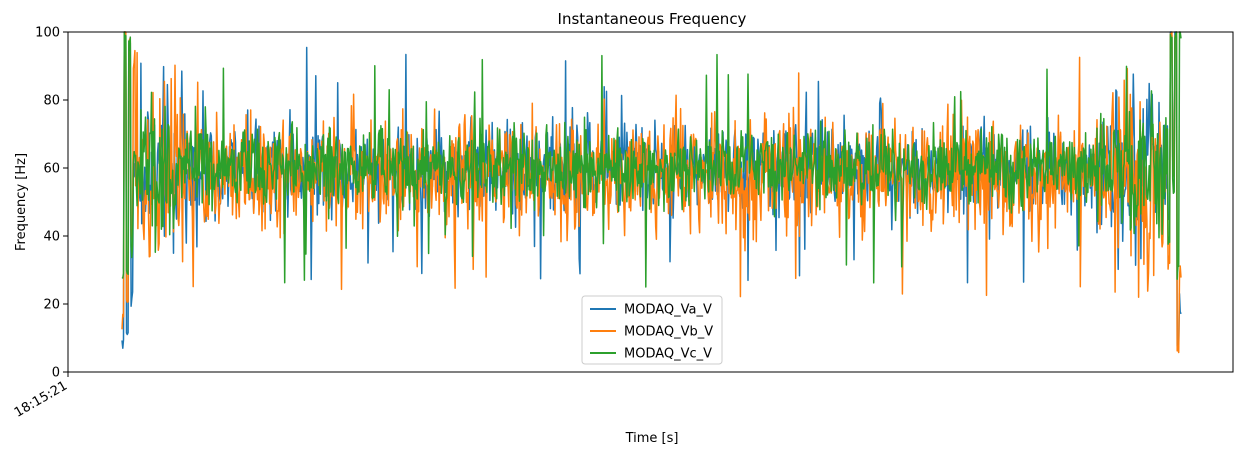 This screenshot has height=454, width=1243. What do you see at coordinates (652, 19) in the screenshot?
I see `chart-title: Instantaneous Frequency` at bounding box center [652, 19].